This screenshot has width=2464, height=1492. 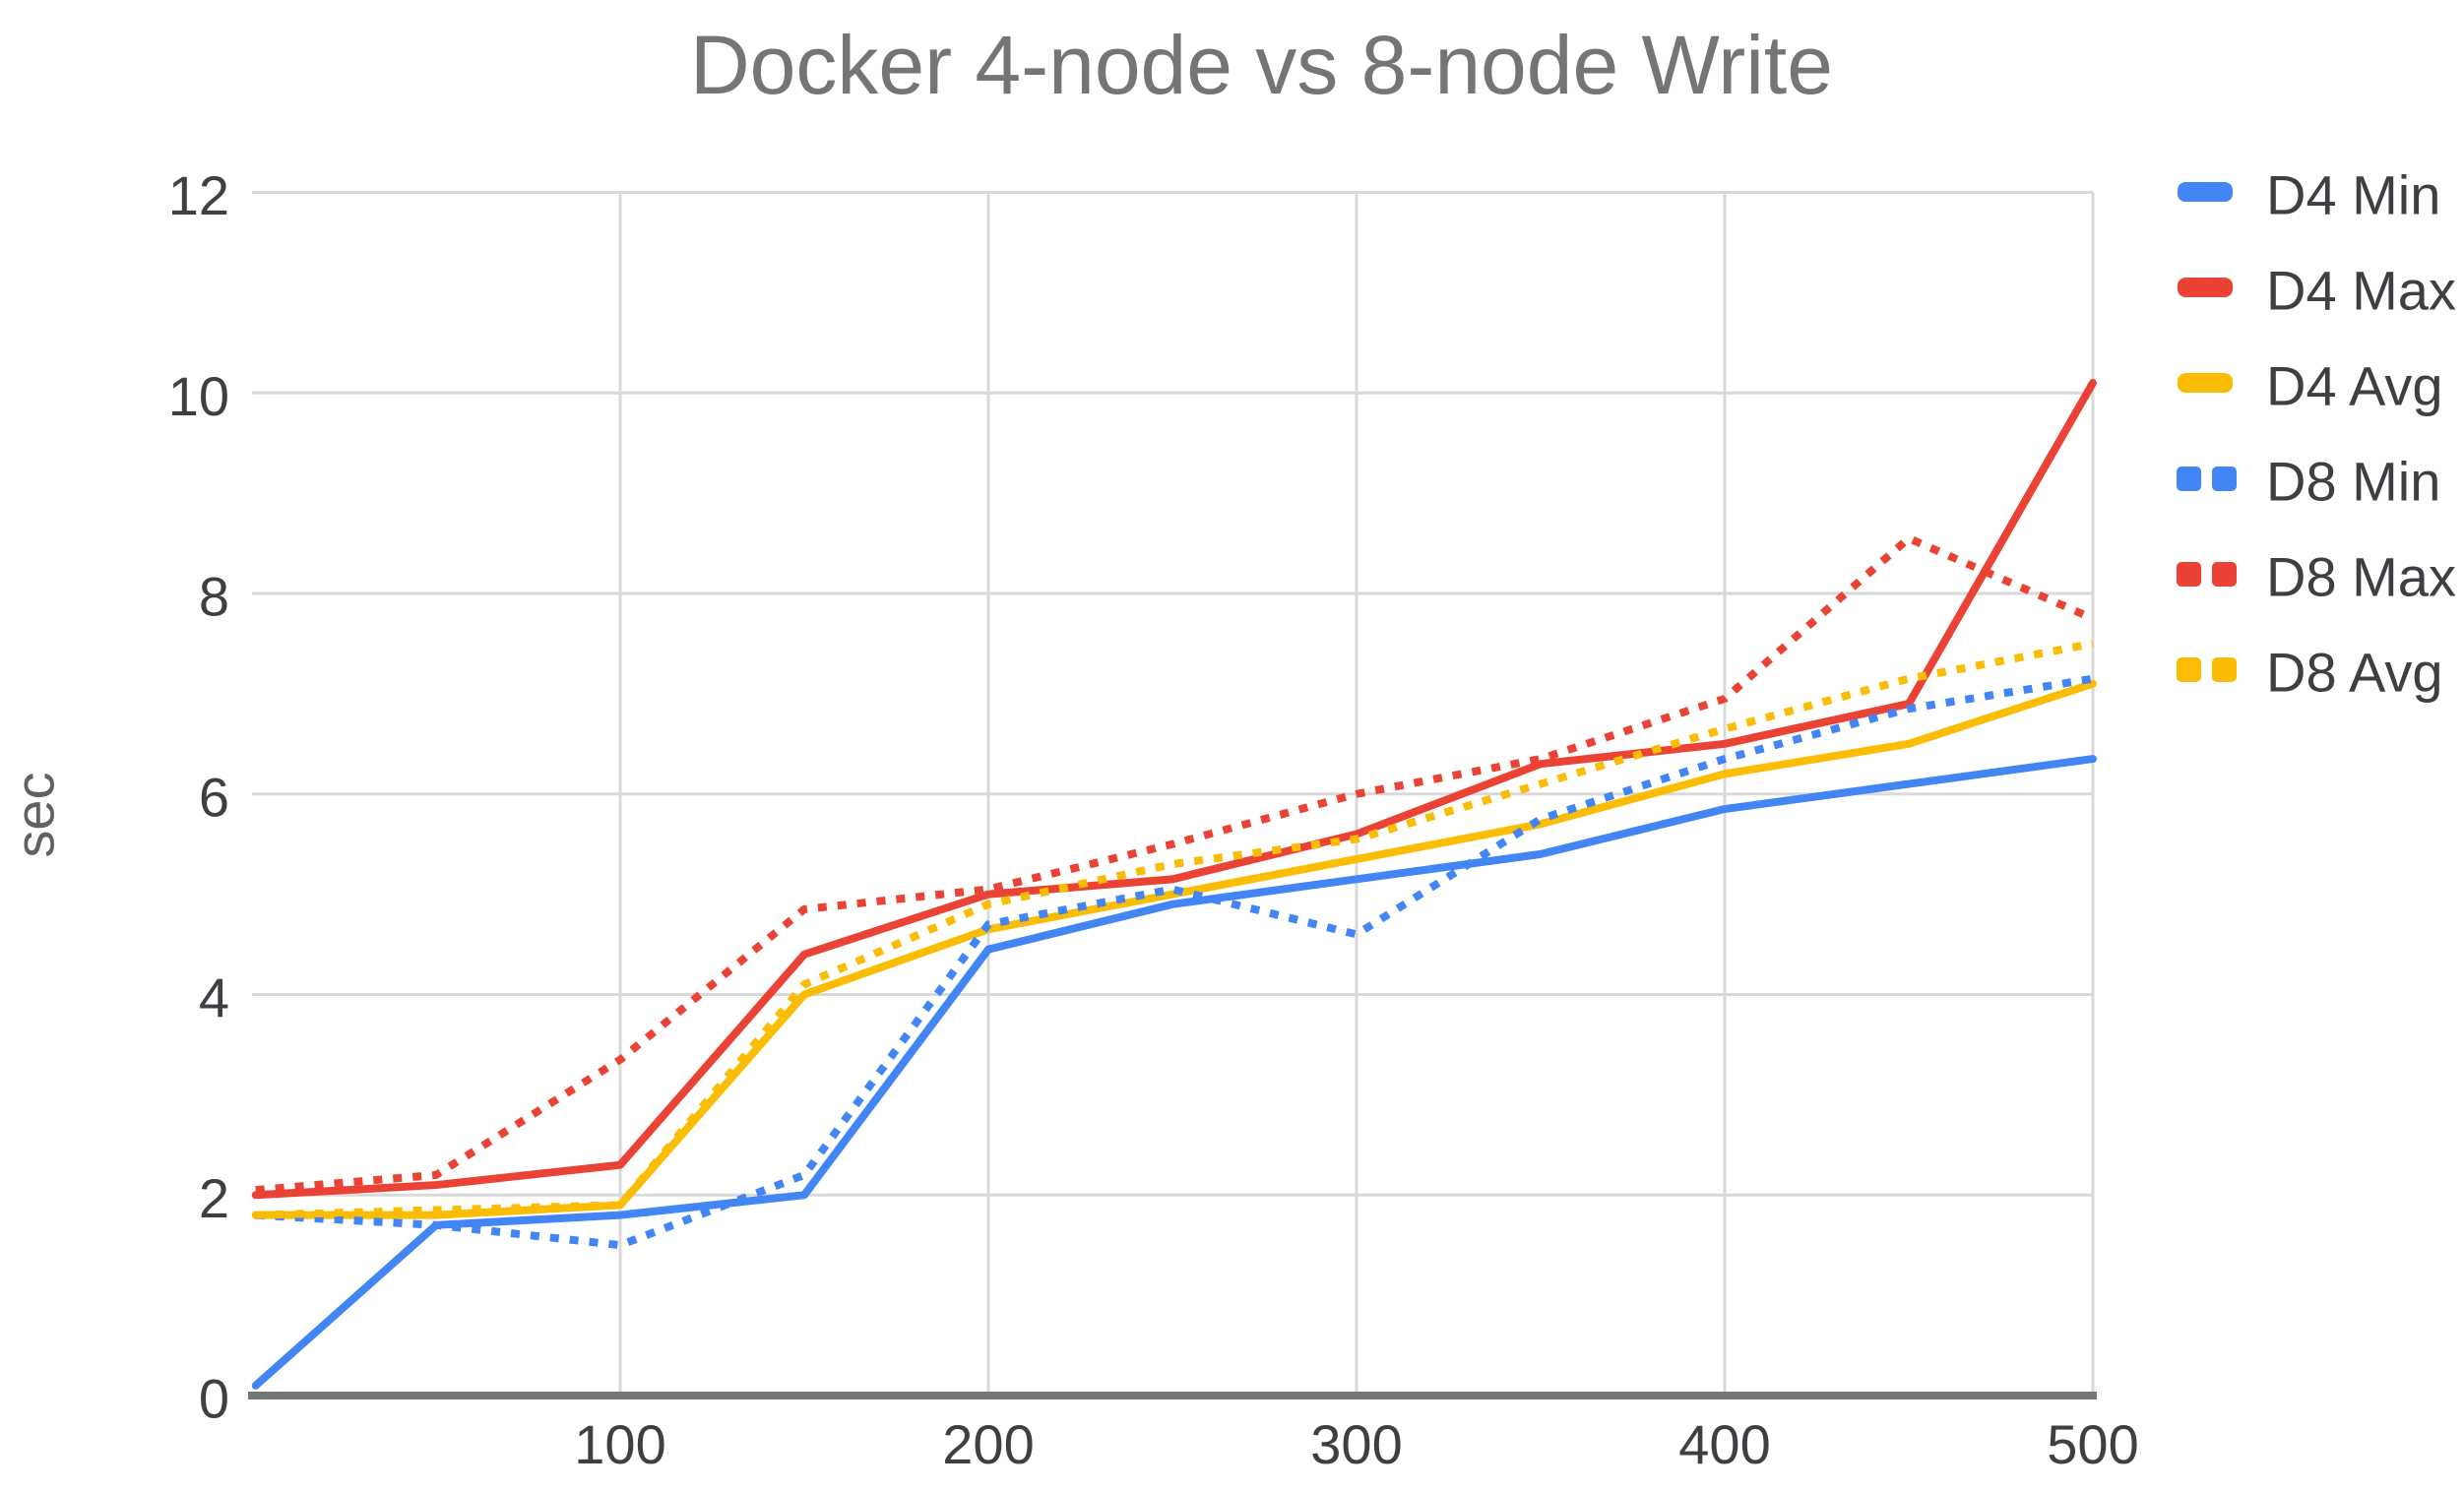 I want to click on x-tick-label: 300, so click(x=1356, y=1444).